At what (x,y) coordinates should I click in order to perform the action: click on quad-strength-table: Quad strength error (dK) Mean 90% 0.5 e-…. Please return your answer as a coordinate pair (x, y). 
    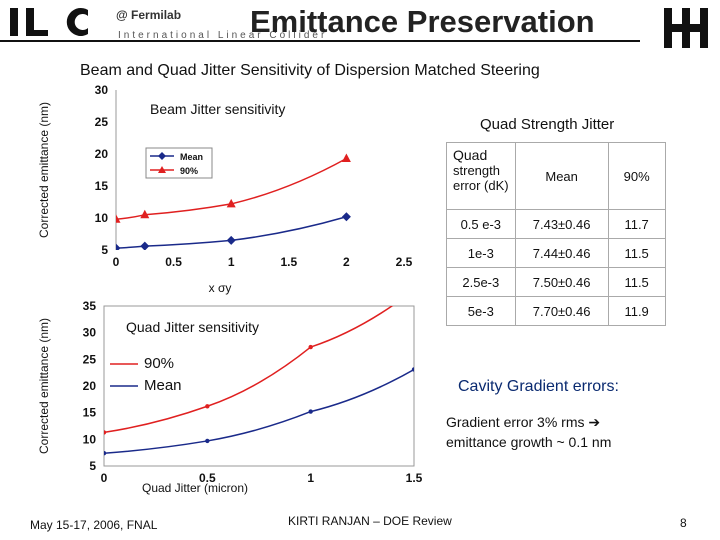
    Looking at the image, I should click on (556, 234).